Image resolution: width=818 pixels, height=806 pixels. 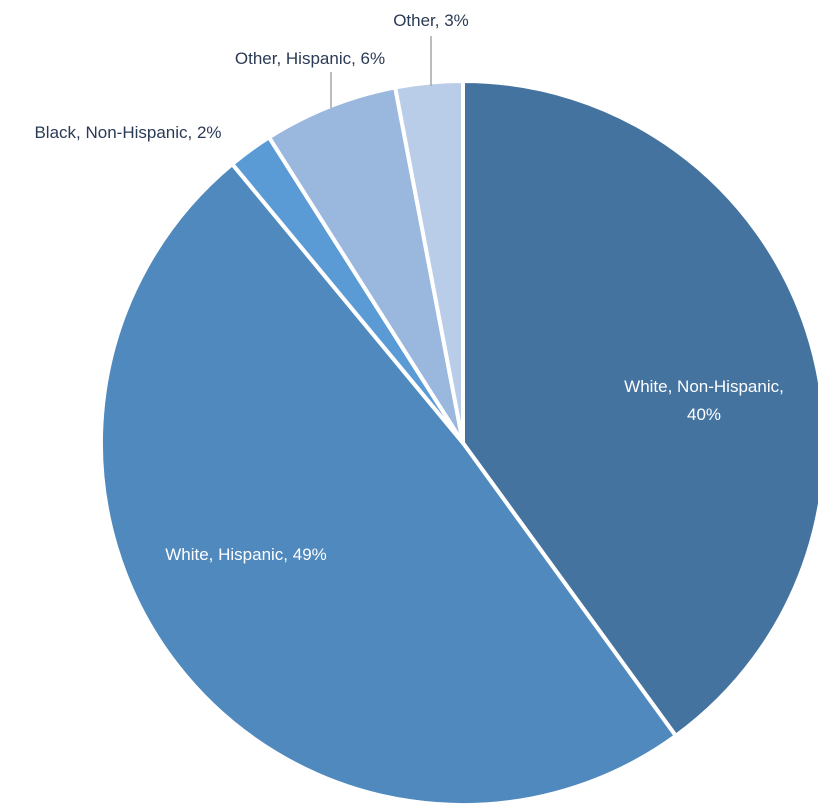 I want to click on data-label: Other, 3%, so click(x=431, y=20).